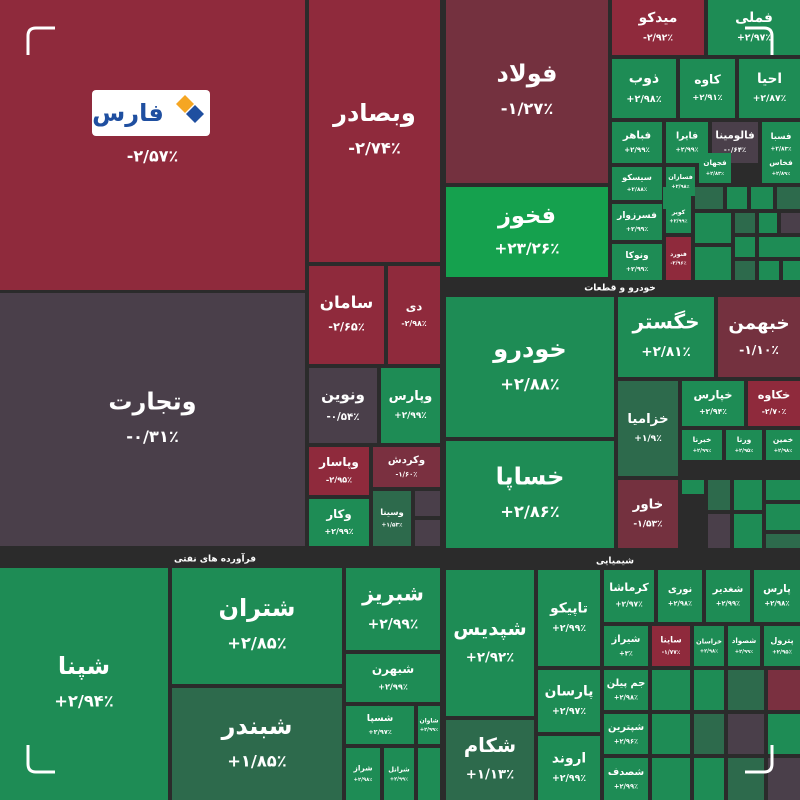  Describe the element at coordinates (153, 156) in the screenshot. I see `stock-change: -۲/۵۷٪` at that location.